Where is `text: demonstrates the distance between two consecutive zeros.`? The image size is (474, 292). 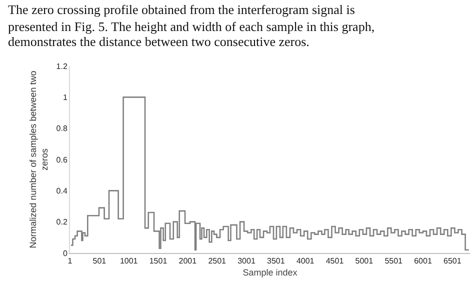 text: demonstrates the distance between two consecutive zeros. is located at coordinates (159, 41).